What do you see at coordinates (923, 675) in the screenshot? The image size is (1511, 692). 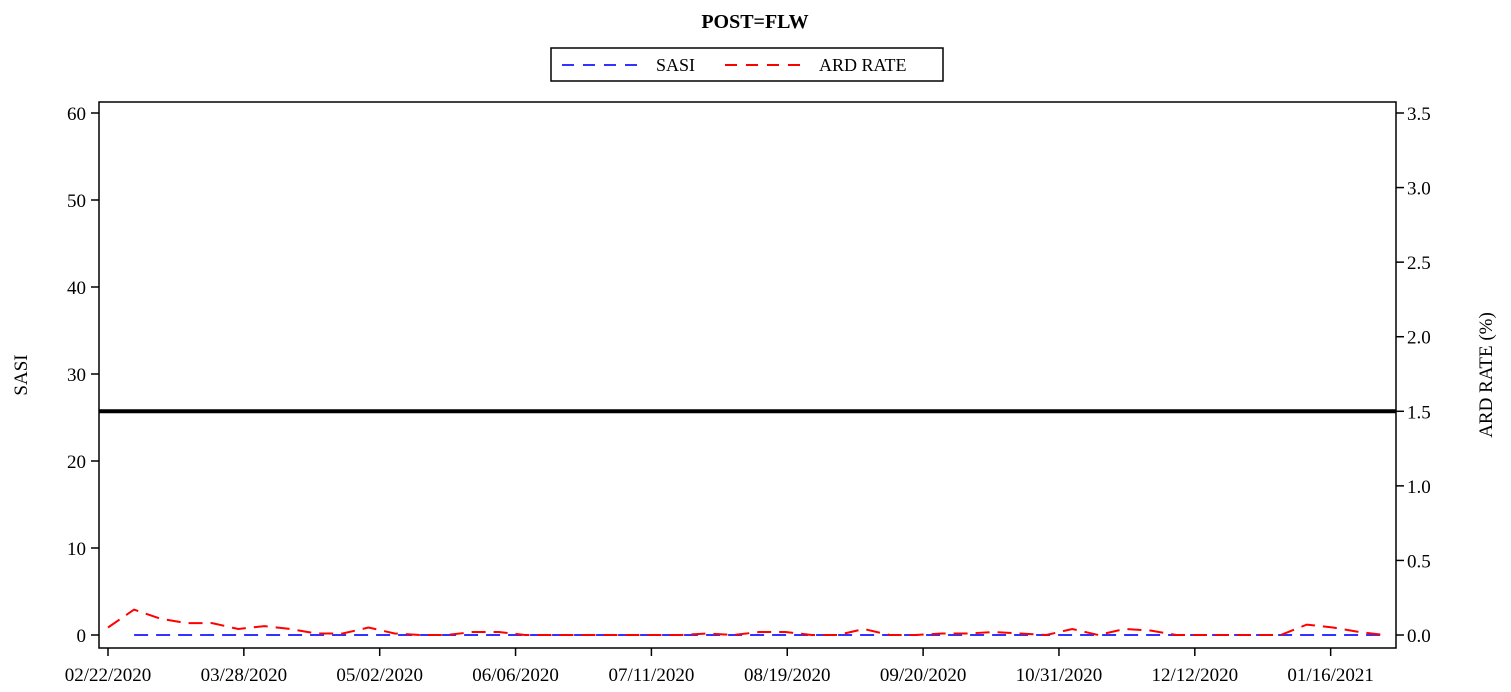 I see `x-tick-label: 09/20/2020` at bounding box center [923, 675].